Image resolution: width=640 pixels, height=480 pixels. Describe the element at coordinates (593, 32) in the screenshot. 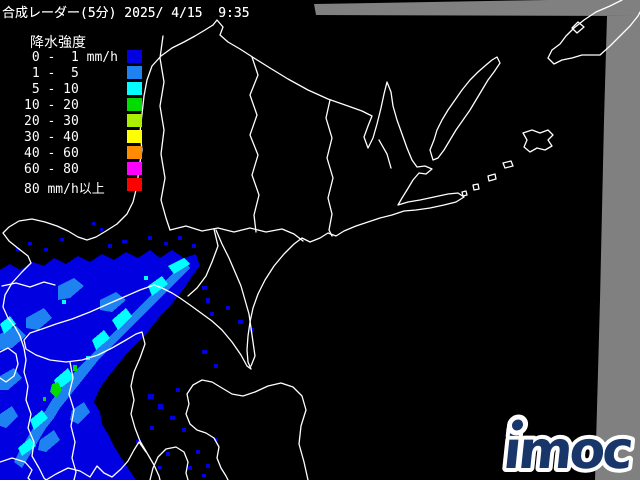

I see `etorofu-island` at that location.